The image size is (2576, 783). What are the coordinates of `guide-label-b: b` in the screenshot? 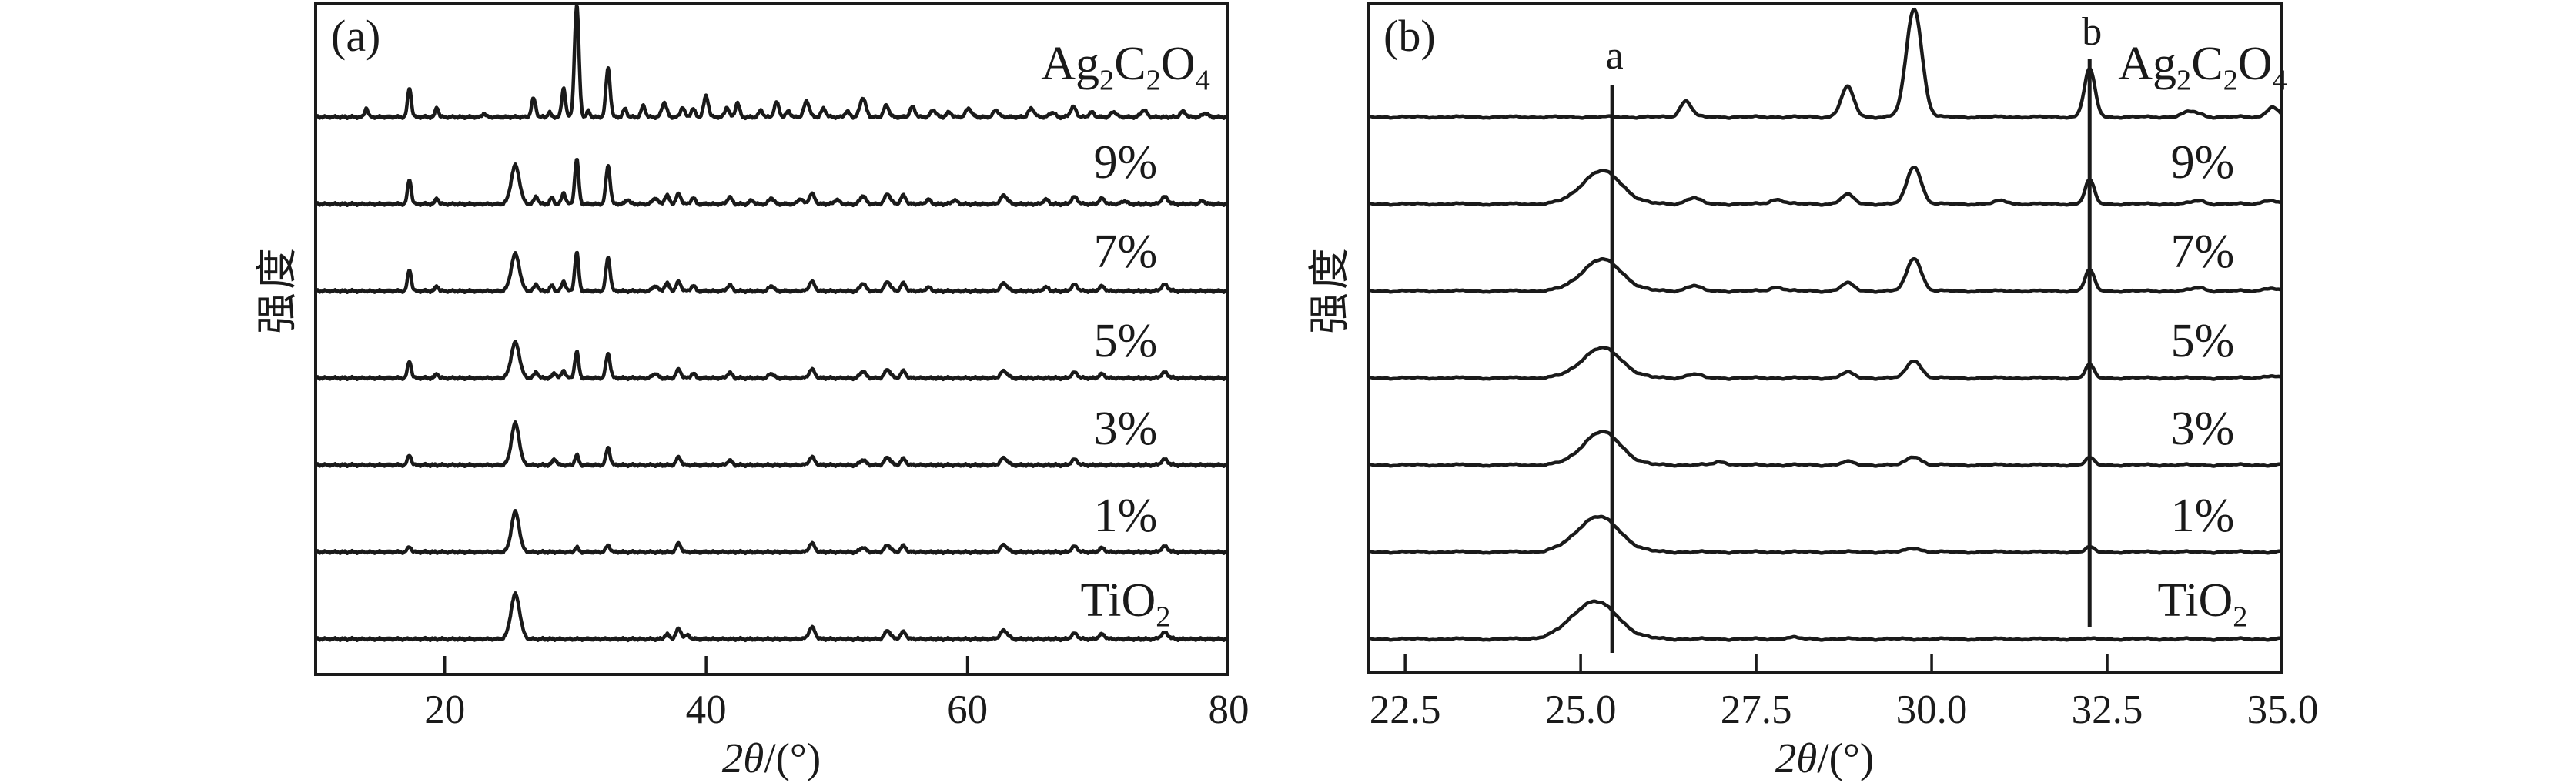 It's located at (2092, 32).